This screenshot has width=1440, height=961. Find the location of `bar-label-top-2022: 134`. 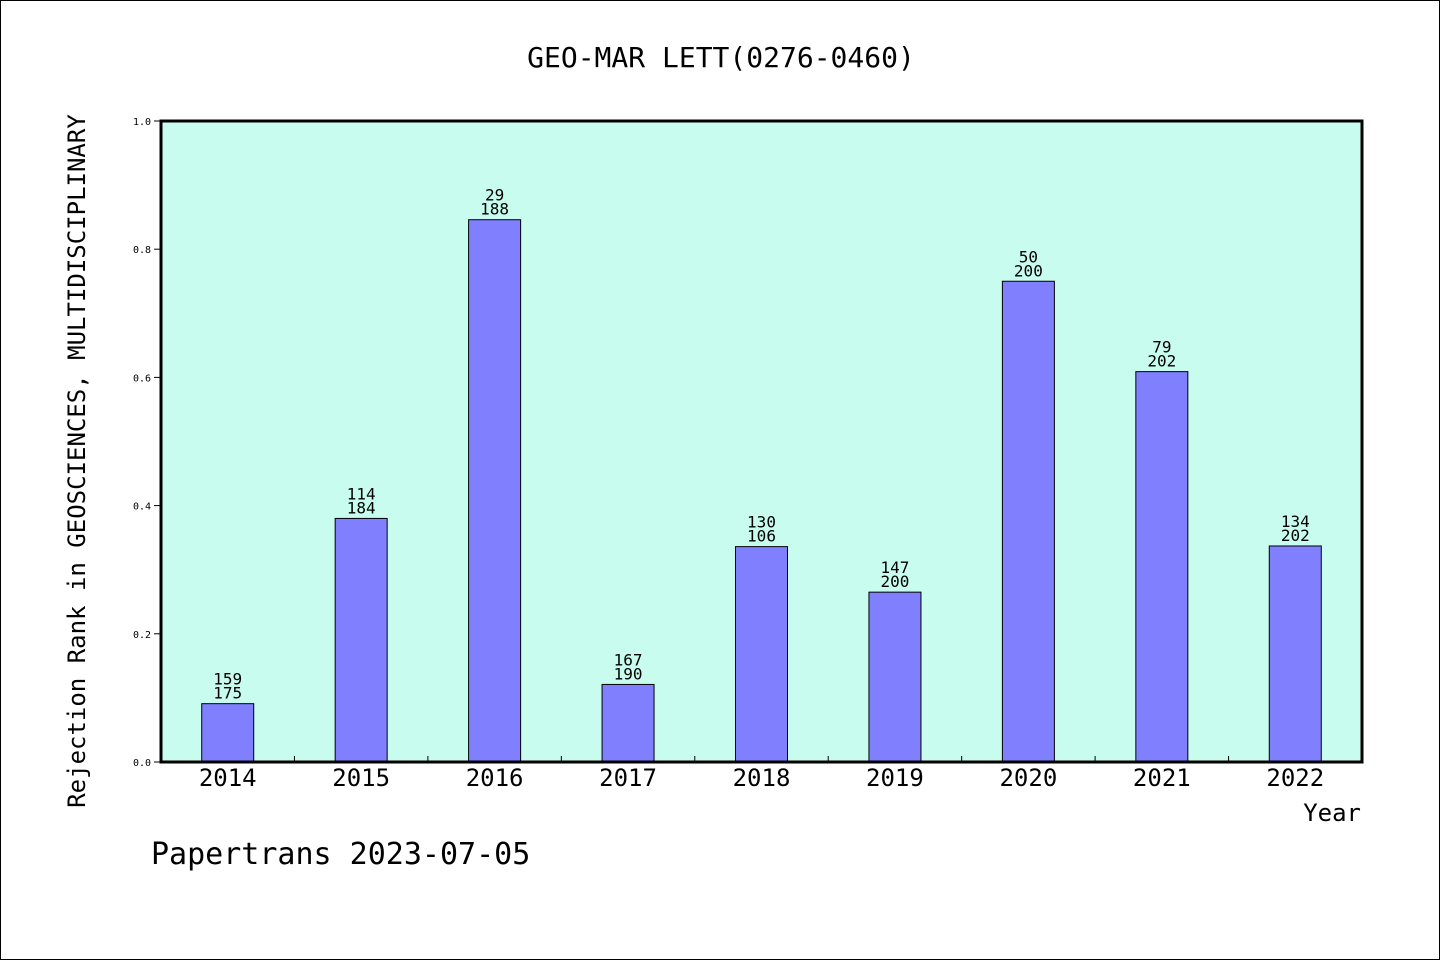

bar-label-top-2022: 134 is located at coordinates (1295, 521).